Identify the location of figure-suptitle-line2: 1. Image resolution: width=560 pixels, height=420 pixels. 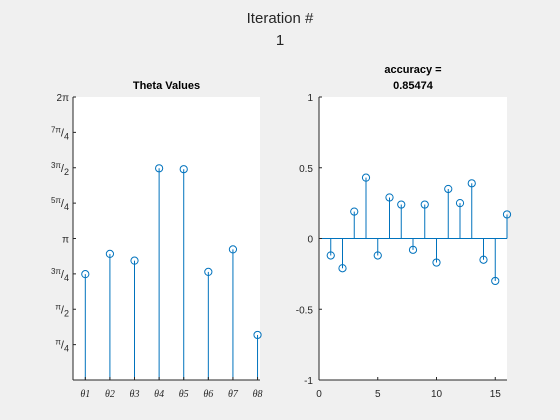
(280, 40).